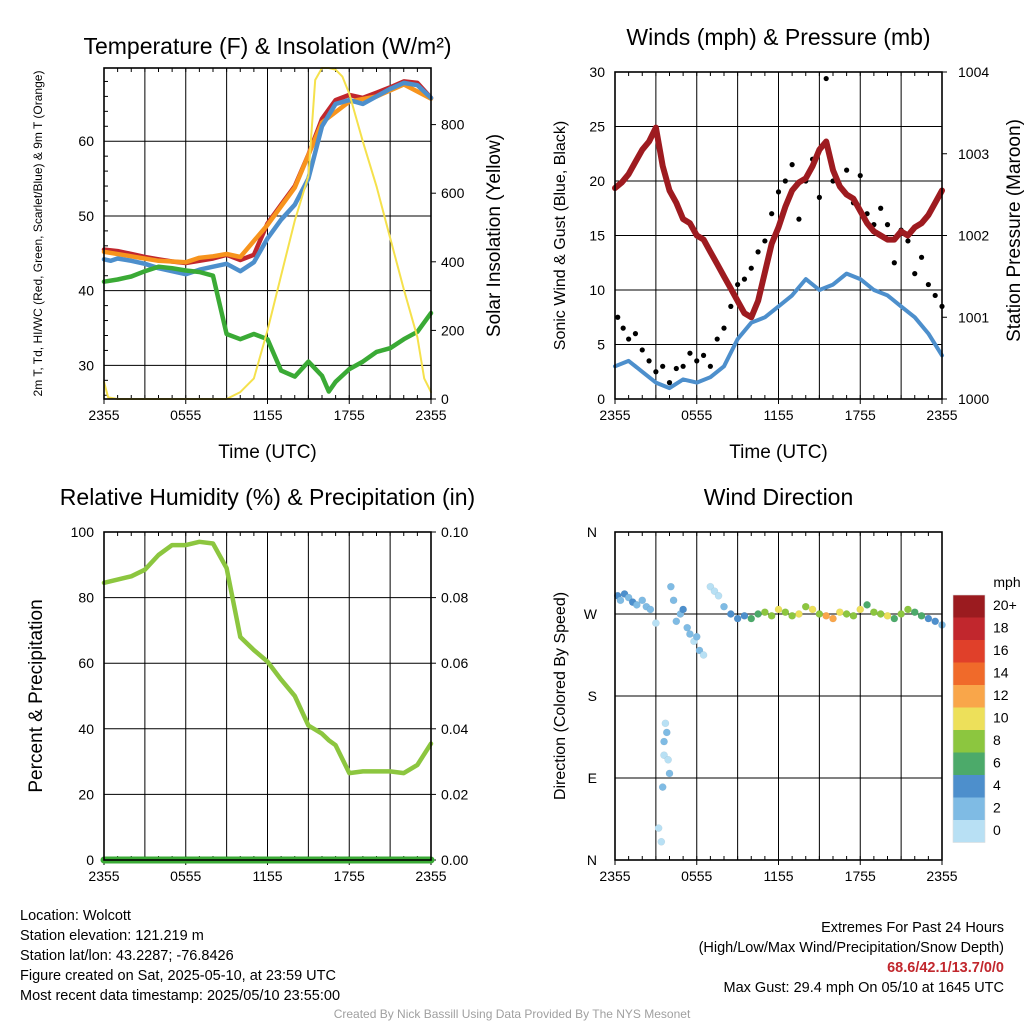 Image resolution: width=1024 pixels, height=1024 pixels. I want to click on y-right-tick-label: 400, so click(453, 262).